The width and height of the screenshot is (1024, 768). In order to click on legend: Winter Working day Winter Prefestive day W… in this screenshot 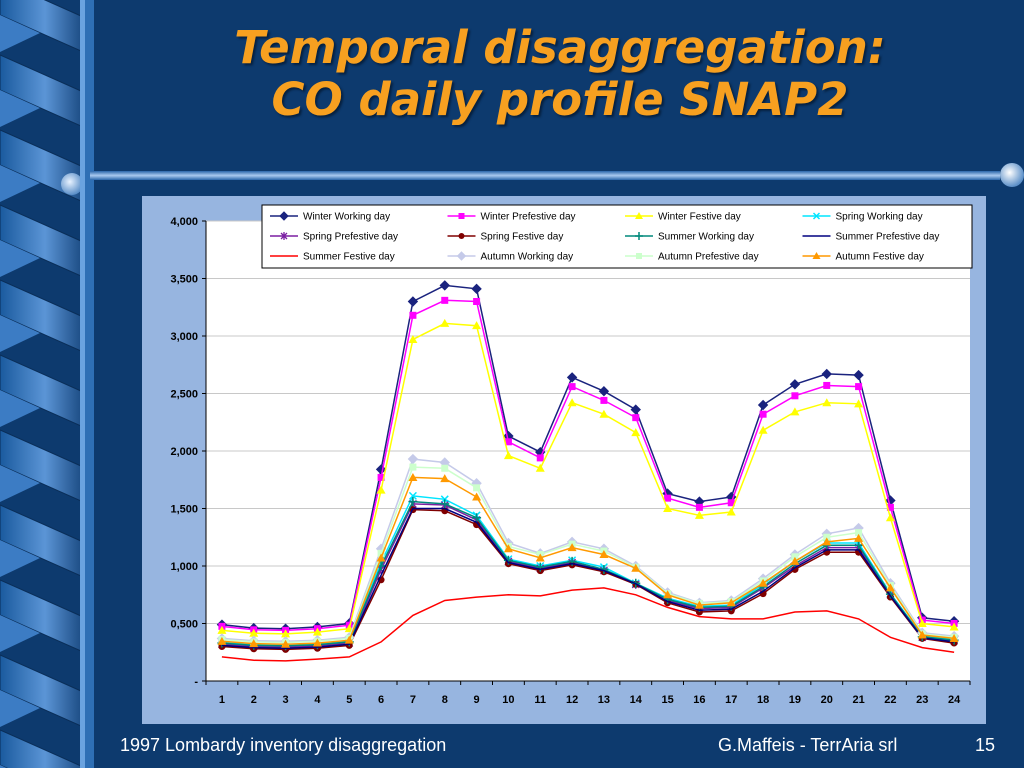, I will do `click(617, 236)`.